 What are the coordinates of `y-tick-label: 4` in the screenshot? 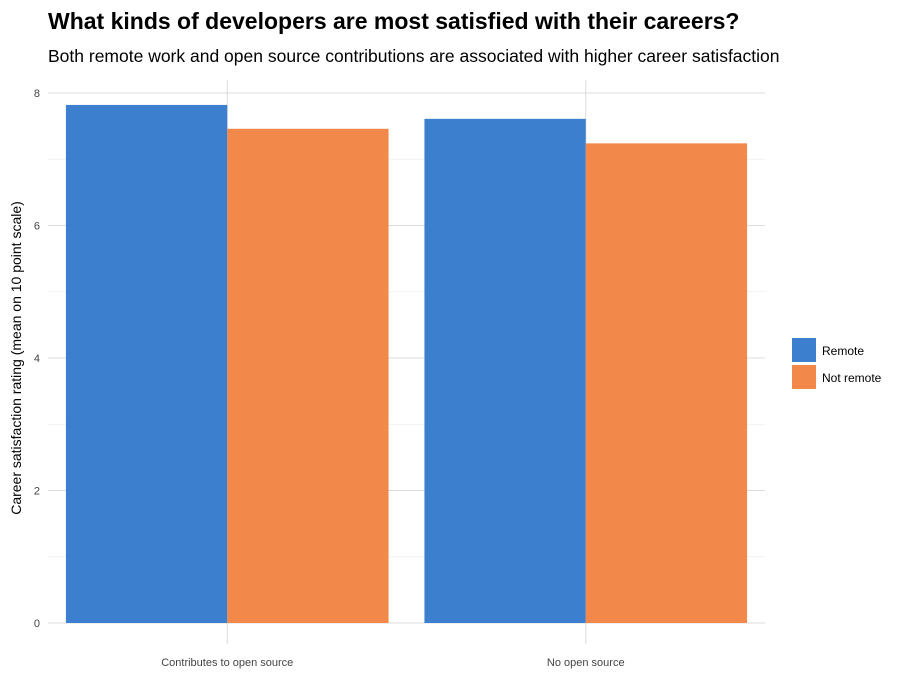 It's located at (37, 359).